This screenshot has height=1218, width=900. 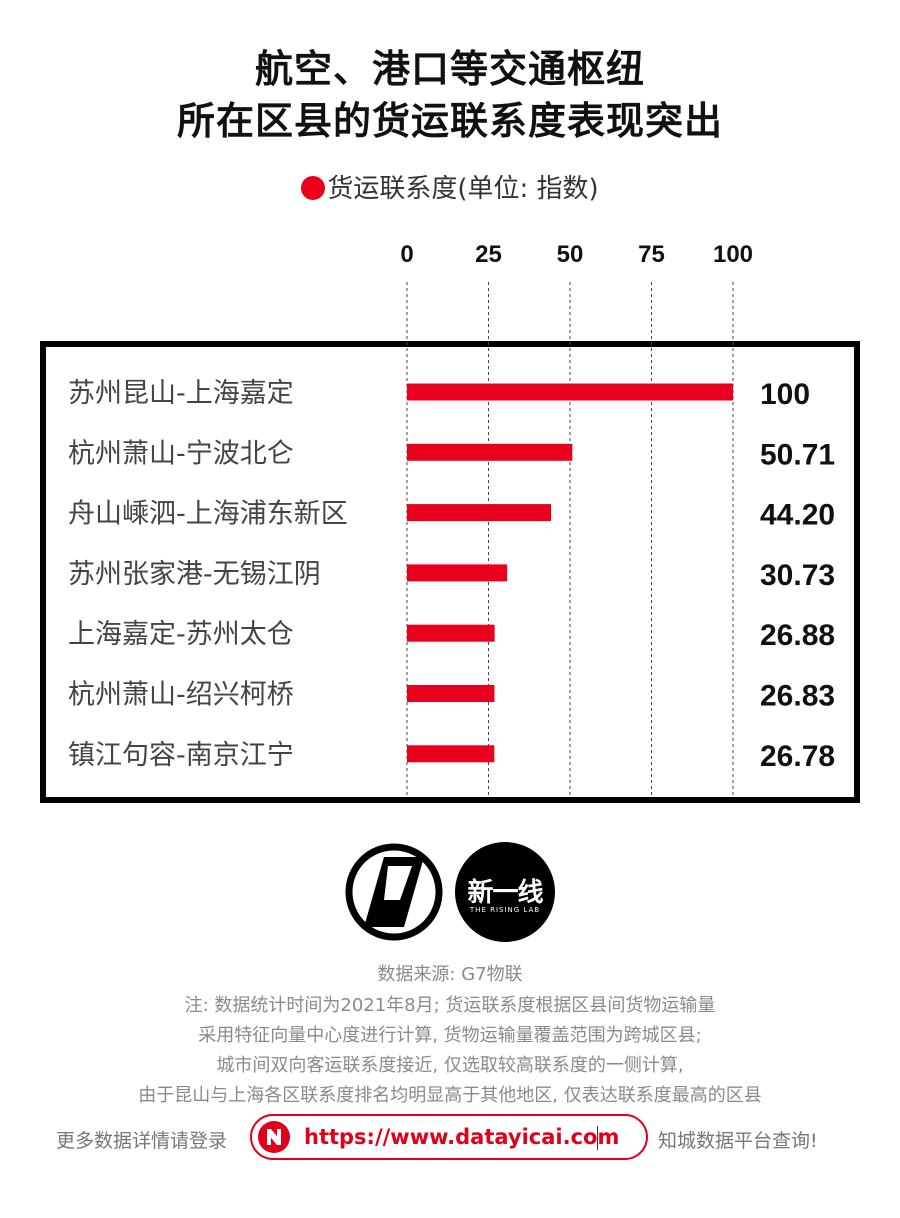 What do you see at coordinates (181, 453) in the screenshot?
I see `category-label: 杭州萧山-宁波北仑` at bounding box center [181, 453].